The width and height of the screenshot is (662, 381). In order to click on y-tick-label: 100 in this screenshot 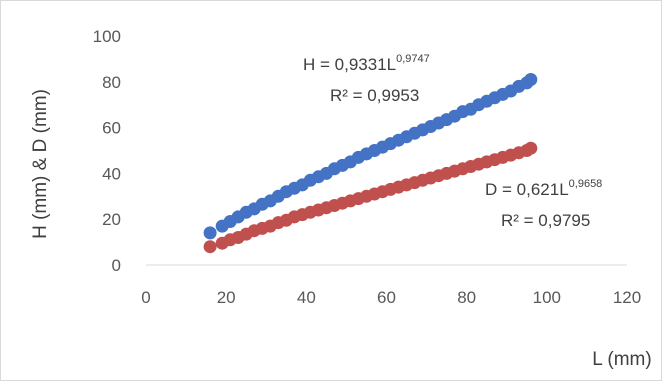, I will do `click(107, 36)`.